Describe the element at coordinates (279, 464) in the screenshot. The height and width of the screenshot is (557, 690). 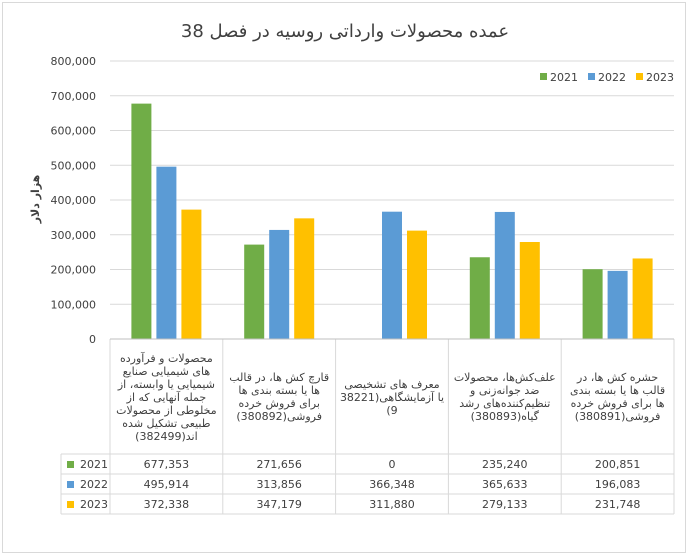
I see `table-cell: 271,656` at that location.